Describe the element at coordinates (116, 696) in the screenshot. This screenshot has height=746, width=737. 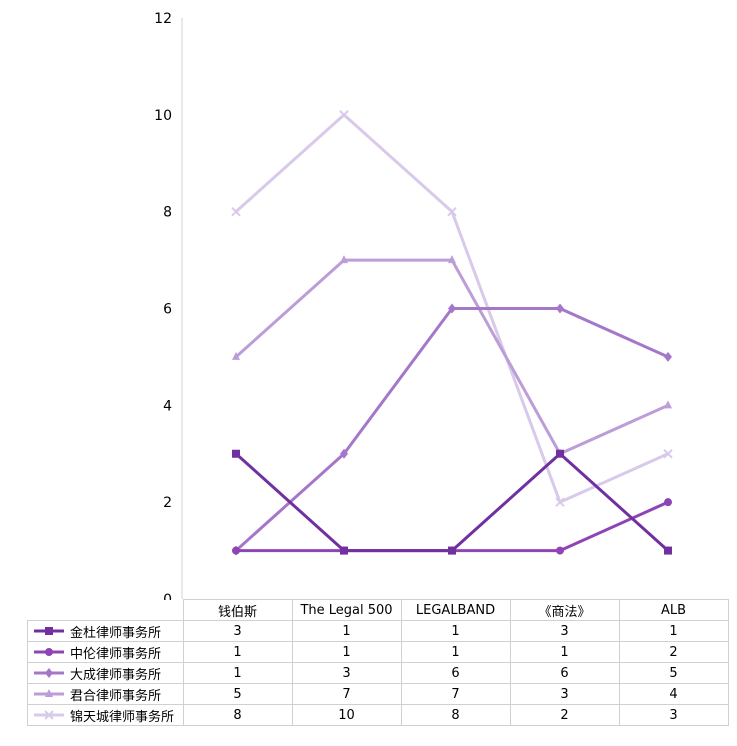
I see `series-name: 君合律师事务所` at that location.